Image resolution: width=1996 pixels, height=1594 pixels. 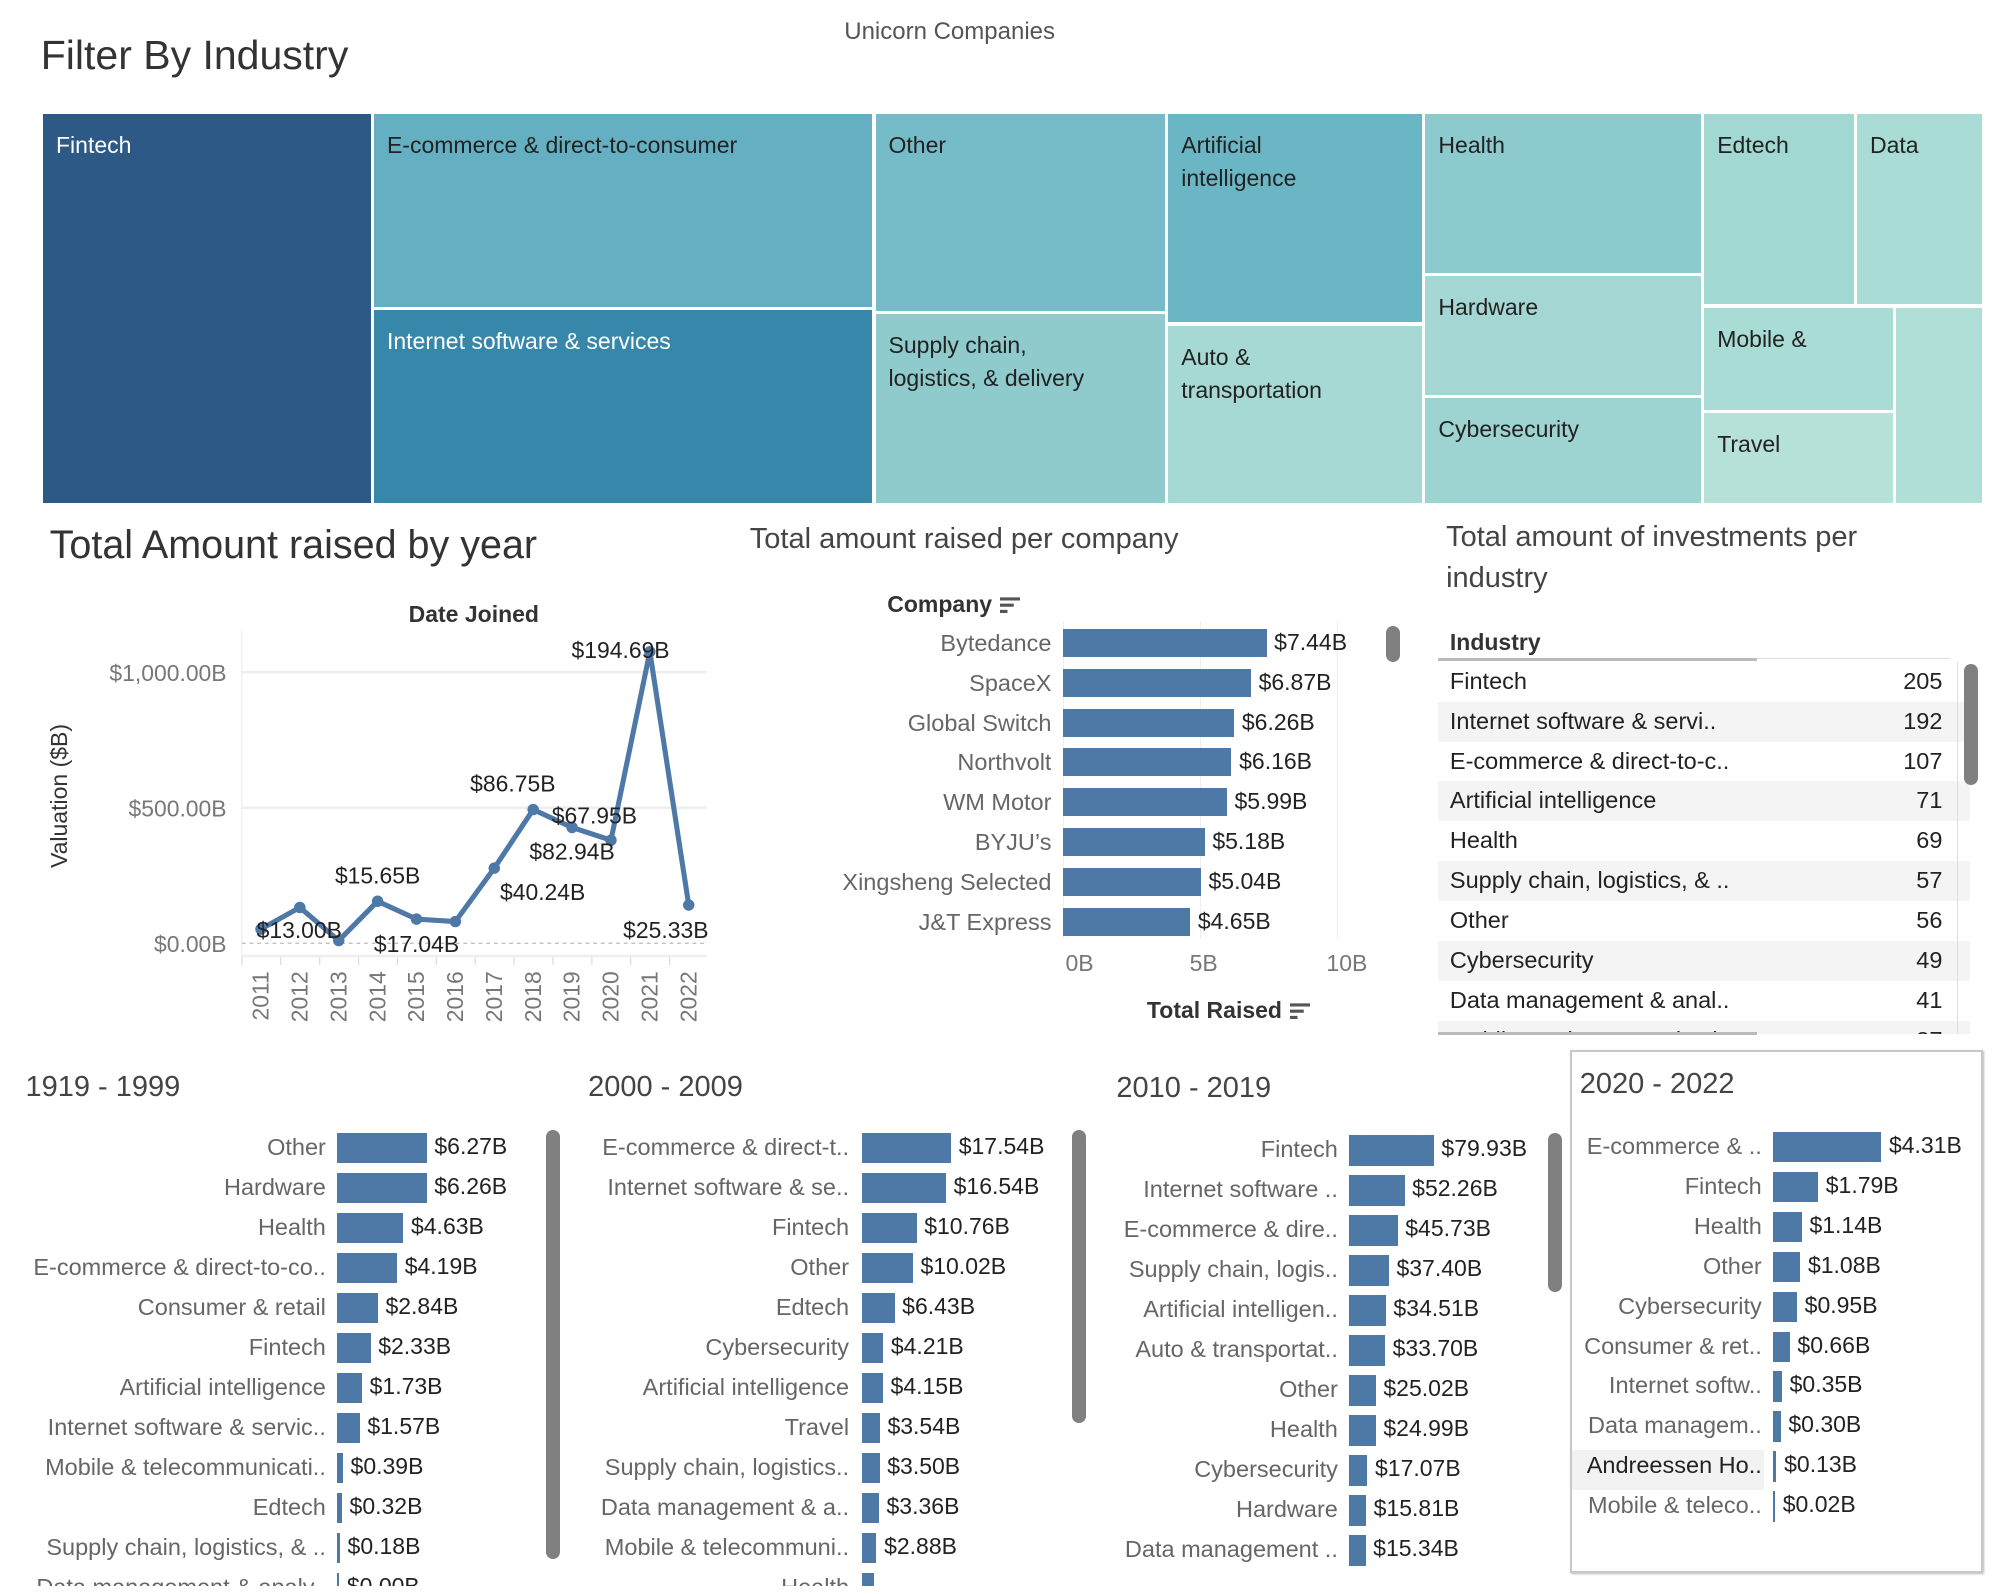 I want to click on treemap-cell: Hardware, so click(x=1563, y=335).